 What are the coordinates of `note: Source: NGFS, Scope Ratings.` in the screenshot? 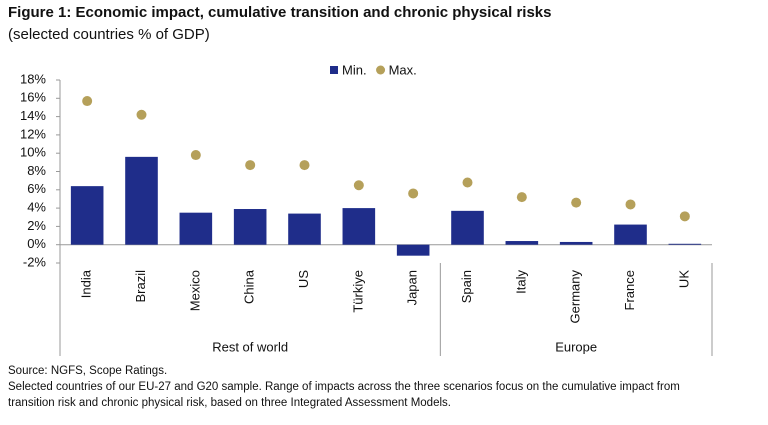 It's located at (87, 371).